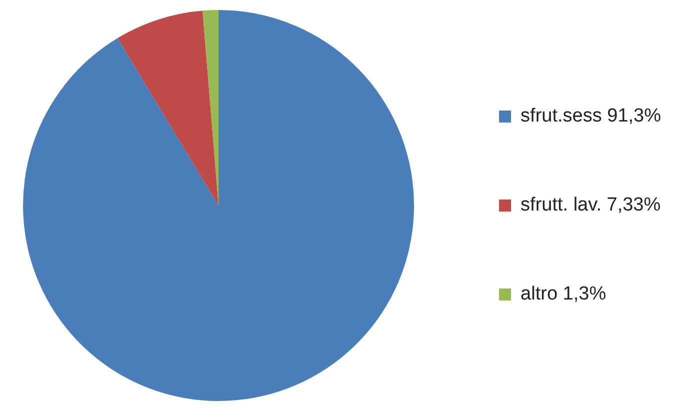 Image resolution: width=679 pixels, height=411 pixels. I want to click on legend-label: altro 1,3%, so click(563, 294).